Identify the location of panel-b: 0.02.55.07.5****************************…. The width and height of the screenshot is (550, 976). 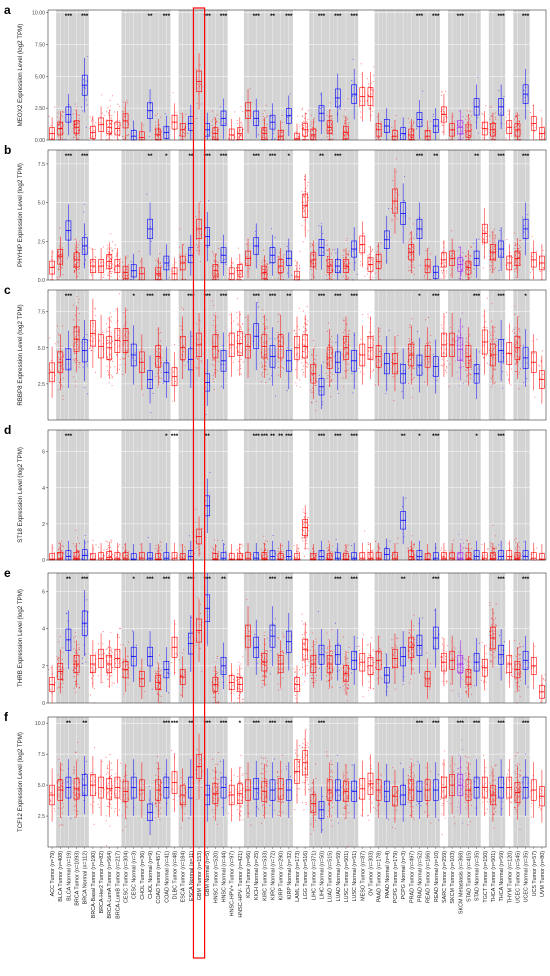
(275, 213).